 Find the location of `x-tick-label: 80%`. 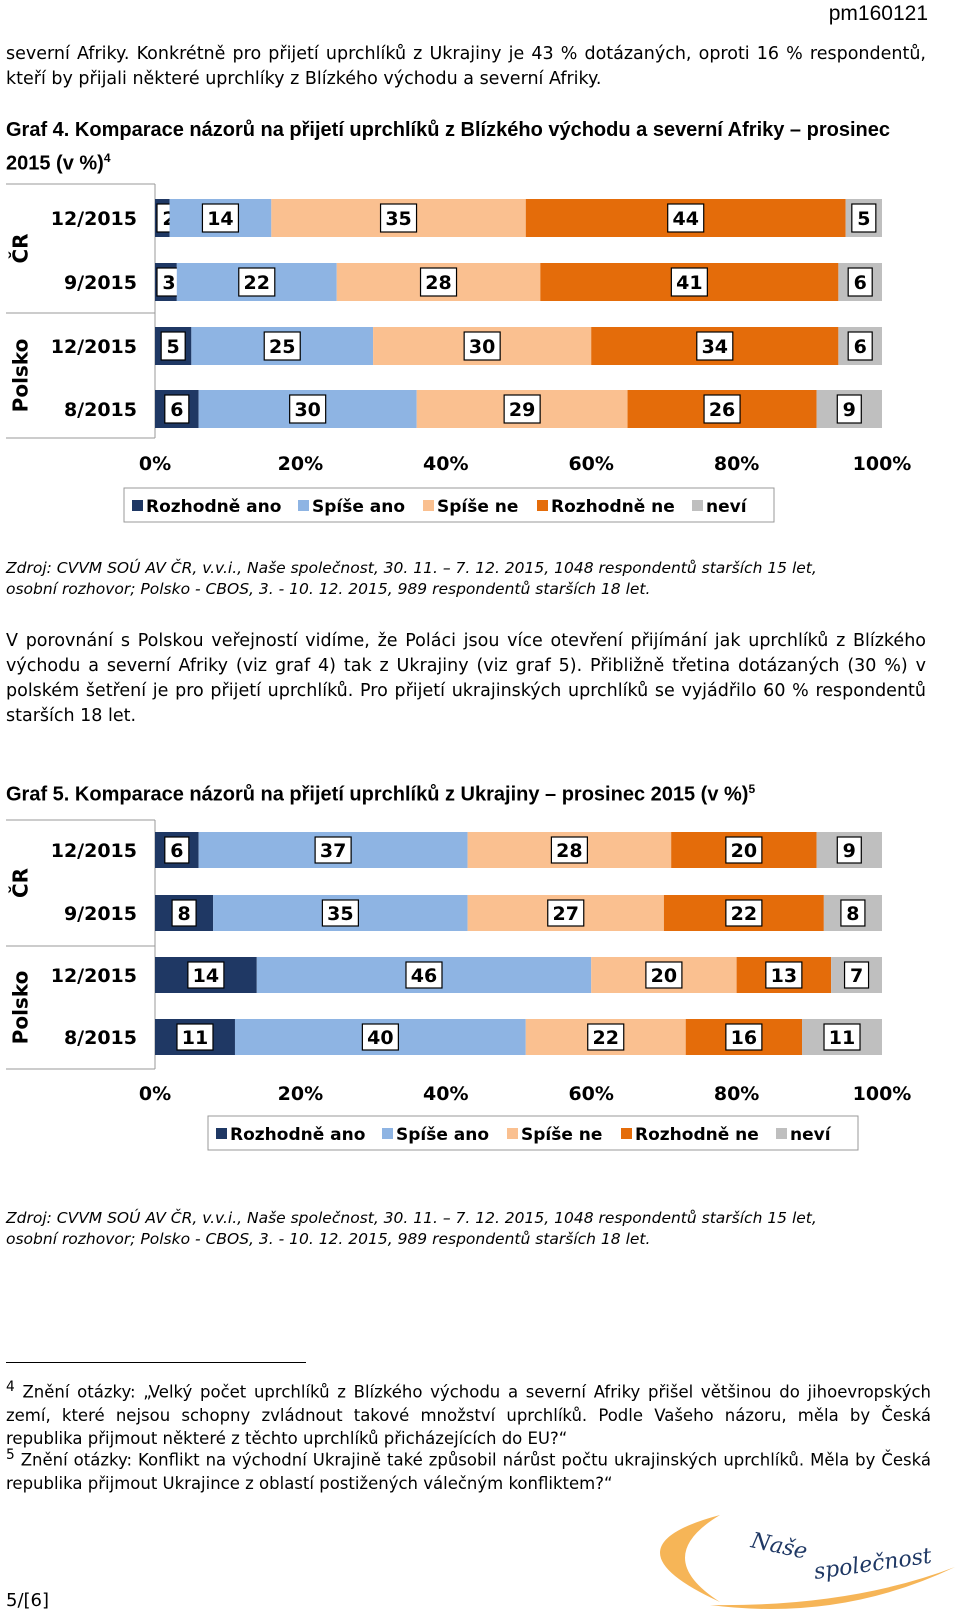

x-tick-label: 80% is located at coordinates (736, 464).